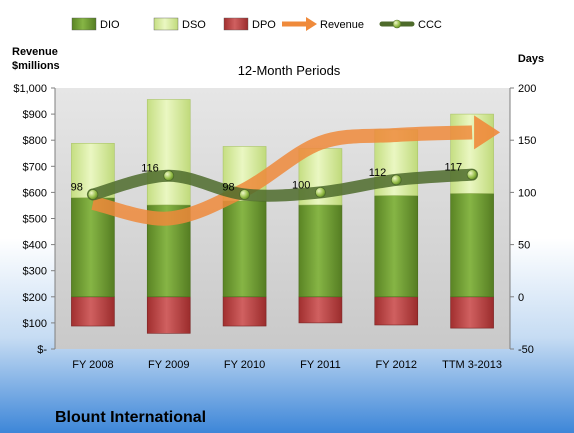 The height and width of the screenshot is (433, 574). Describe the element at coordinates (110, 25) in the screenshot. I see `legend-label-dio: DIO` at that location.